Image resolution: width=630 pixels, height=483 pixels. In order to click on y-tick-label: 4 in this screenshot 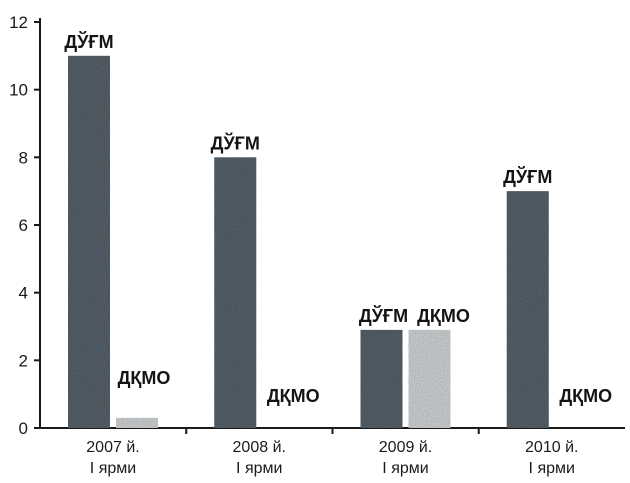, I will do `click(23, 293)`.